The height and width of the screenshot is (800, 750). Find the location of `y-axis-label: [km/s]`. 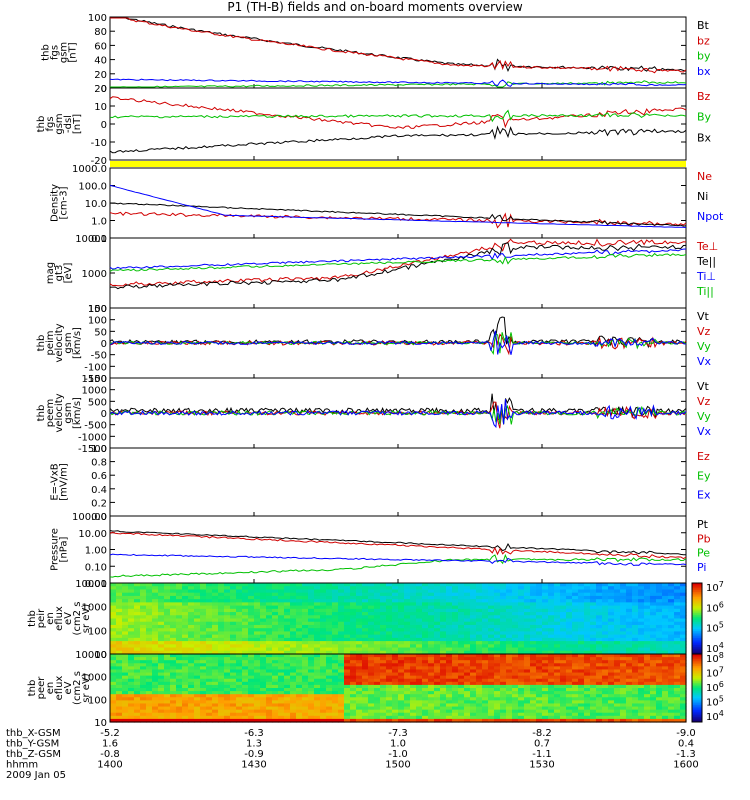

y-axis-label: [km/s] is located at coordinates (77, 413).